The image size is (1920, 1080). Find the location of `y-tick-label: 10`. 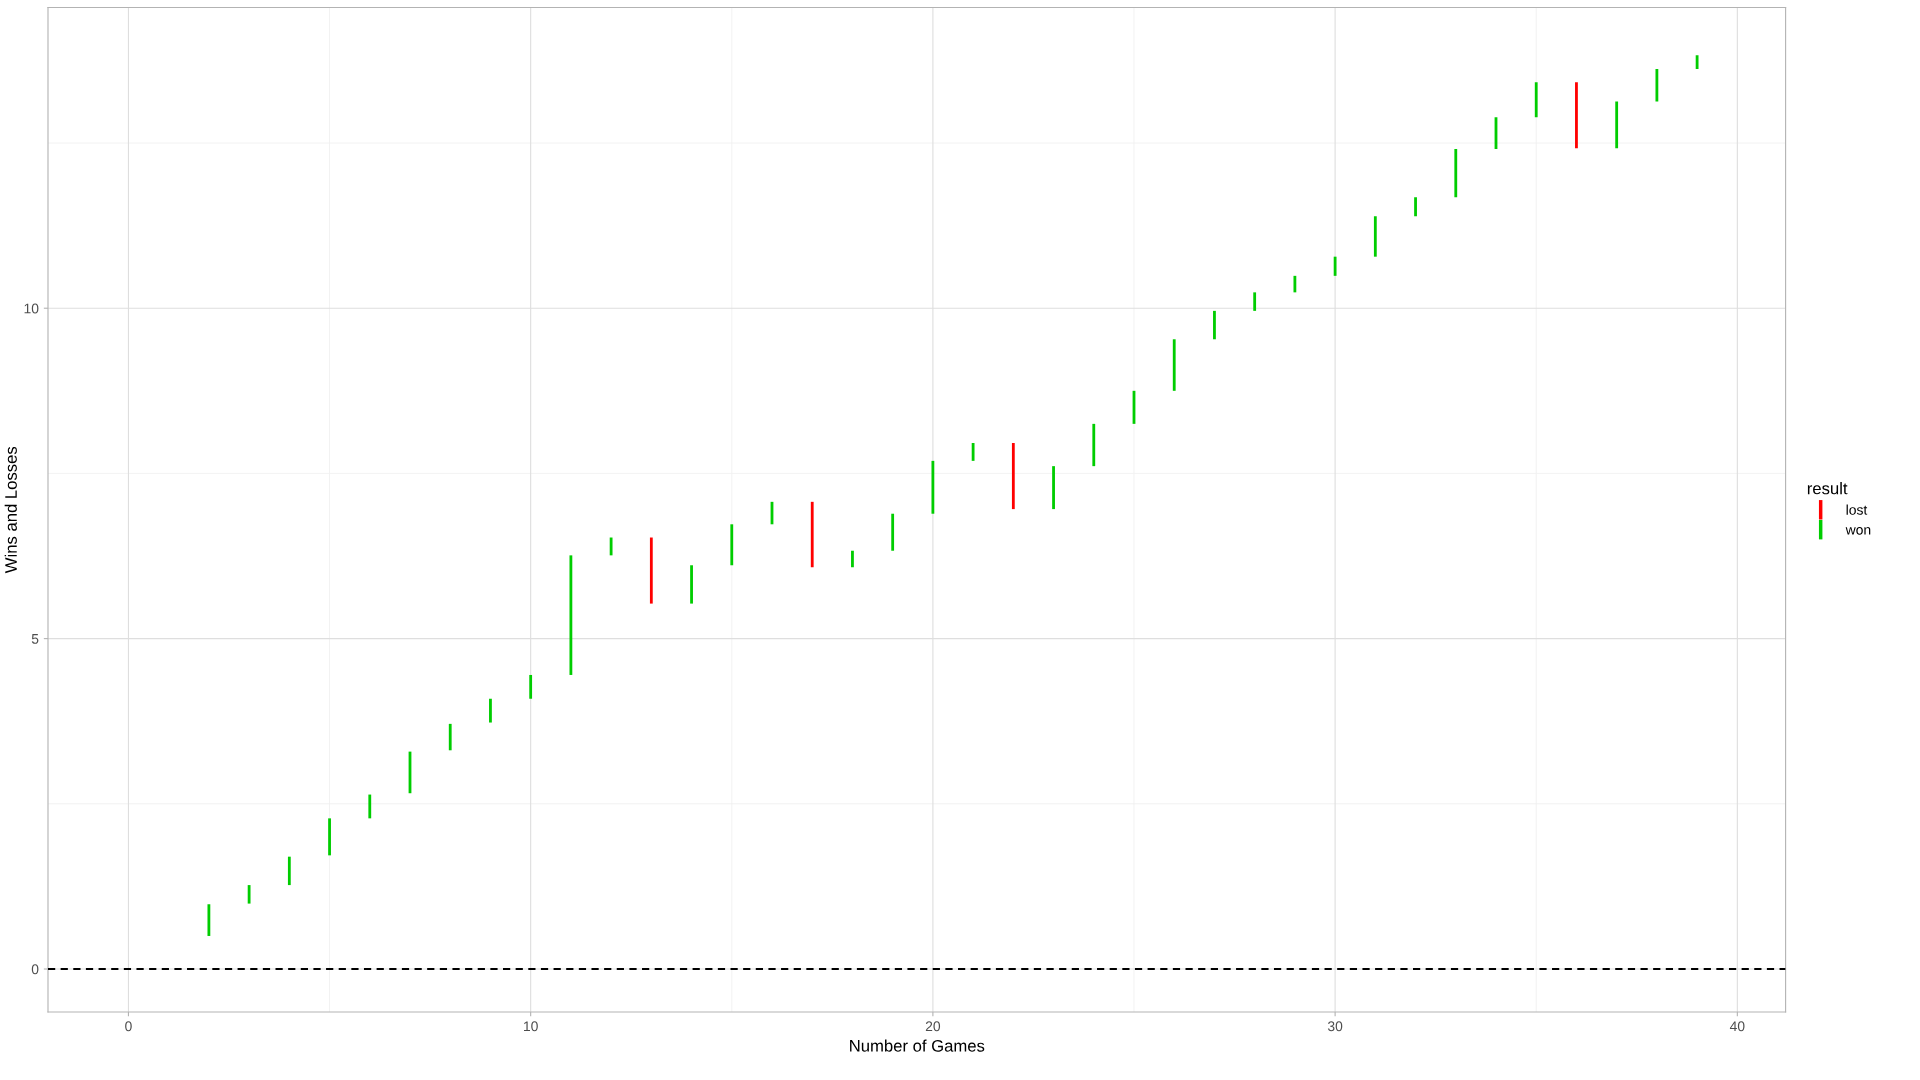

y-tick-label: 10 is located at coordinates (31, 308).